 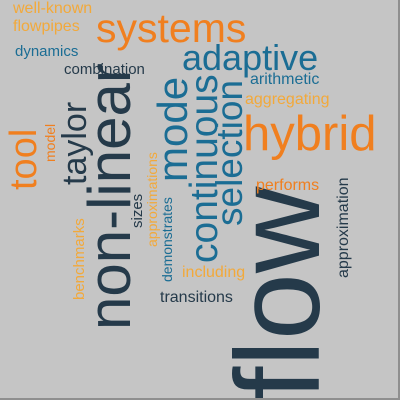 I want to click on word-approximations: approximations, so click(x=152, y=199).